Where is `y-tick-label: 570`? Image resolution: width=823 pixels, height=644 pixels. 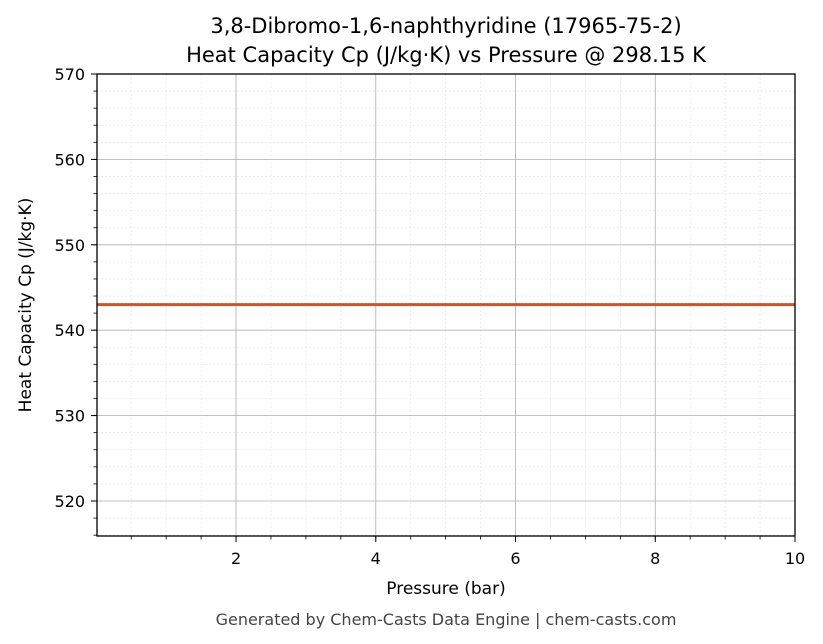
y-tick-label: 570 is located at coordinates (69, 74).